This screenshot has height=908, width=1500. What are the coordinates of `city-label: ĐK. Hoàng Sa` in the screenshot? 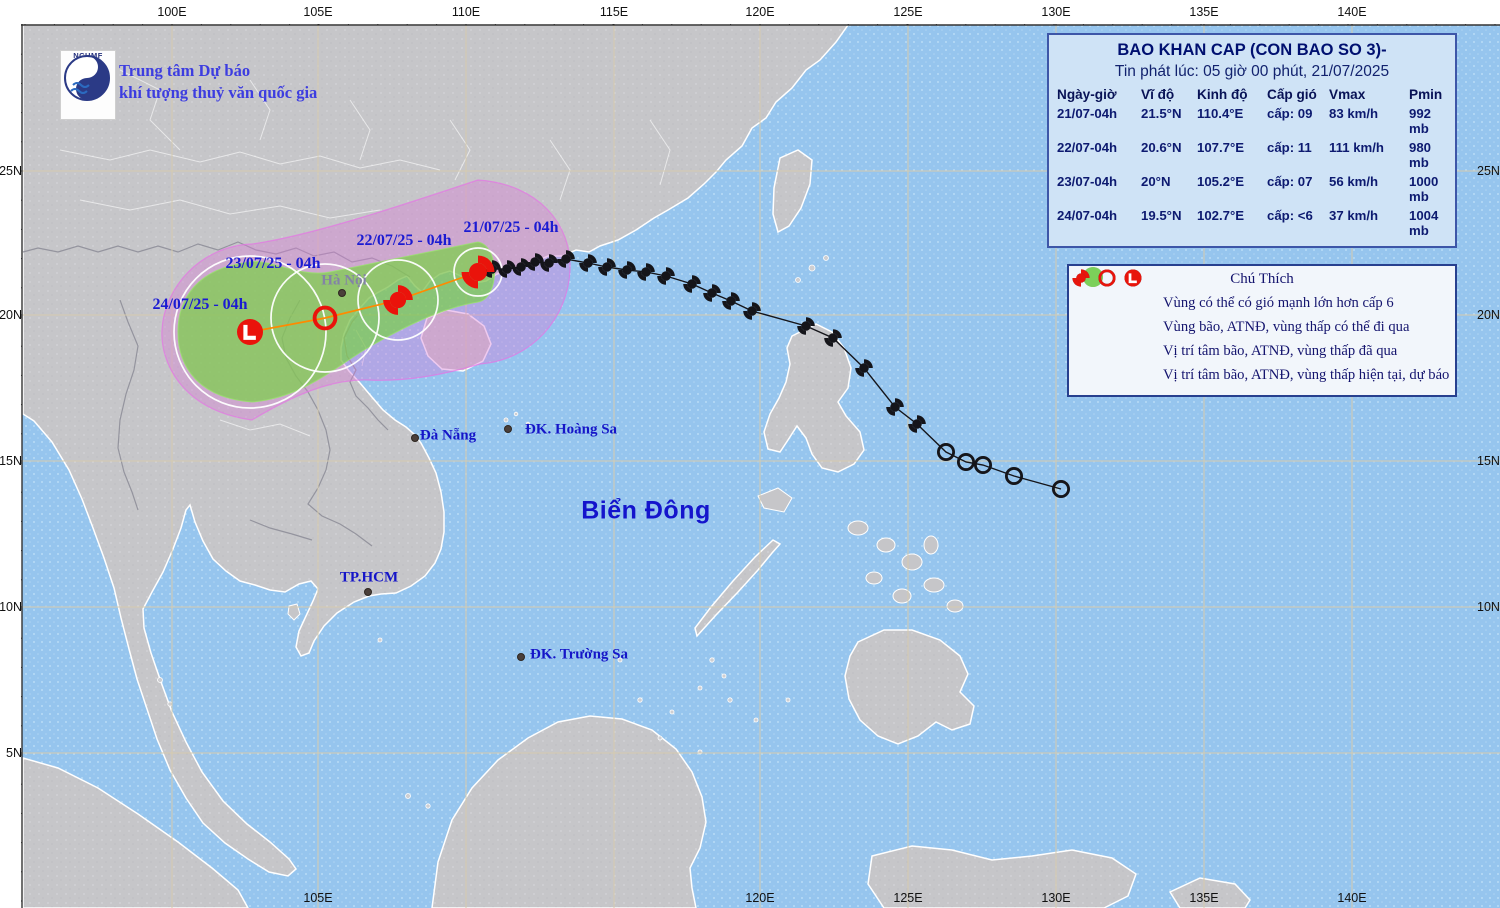 It's located at (571, 429).